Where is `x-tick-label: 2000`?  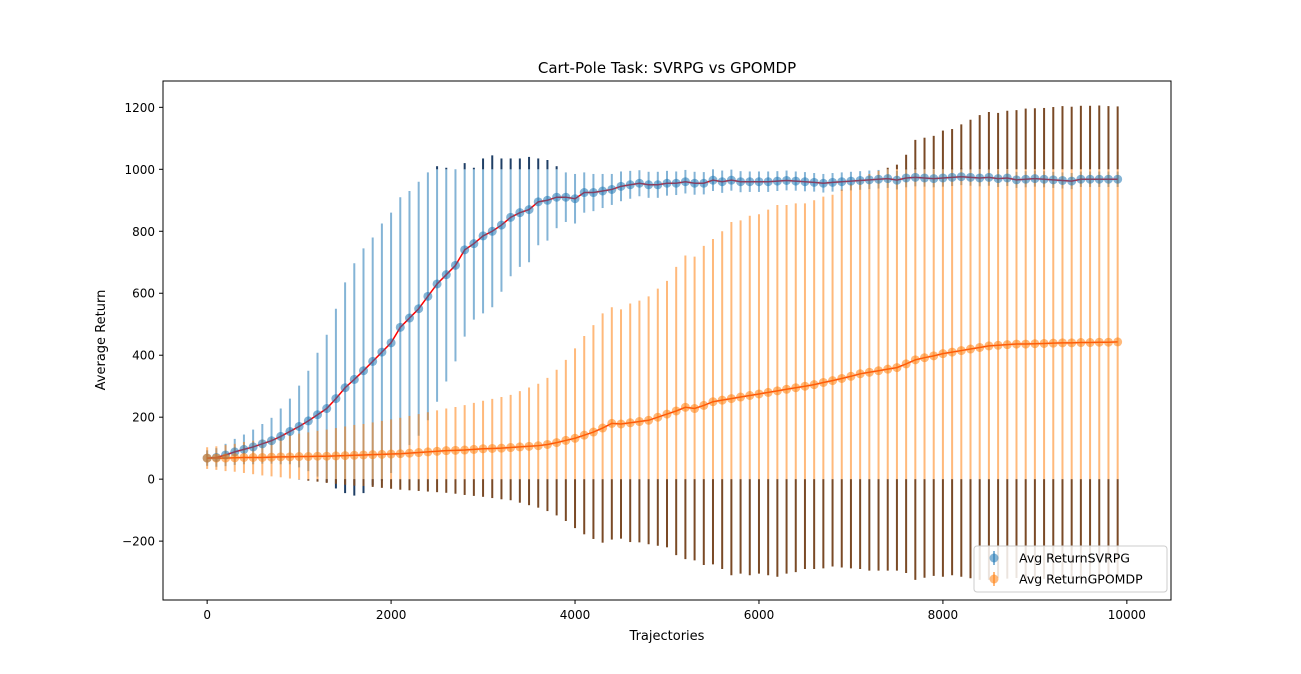 x-tick-label: 2000 is located at coordinates (391, 615).